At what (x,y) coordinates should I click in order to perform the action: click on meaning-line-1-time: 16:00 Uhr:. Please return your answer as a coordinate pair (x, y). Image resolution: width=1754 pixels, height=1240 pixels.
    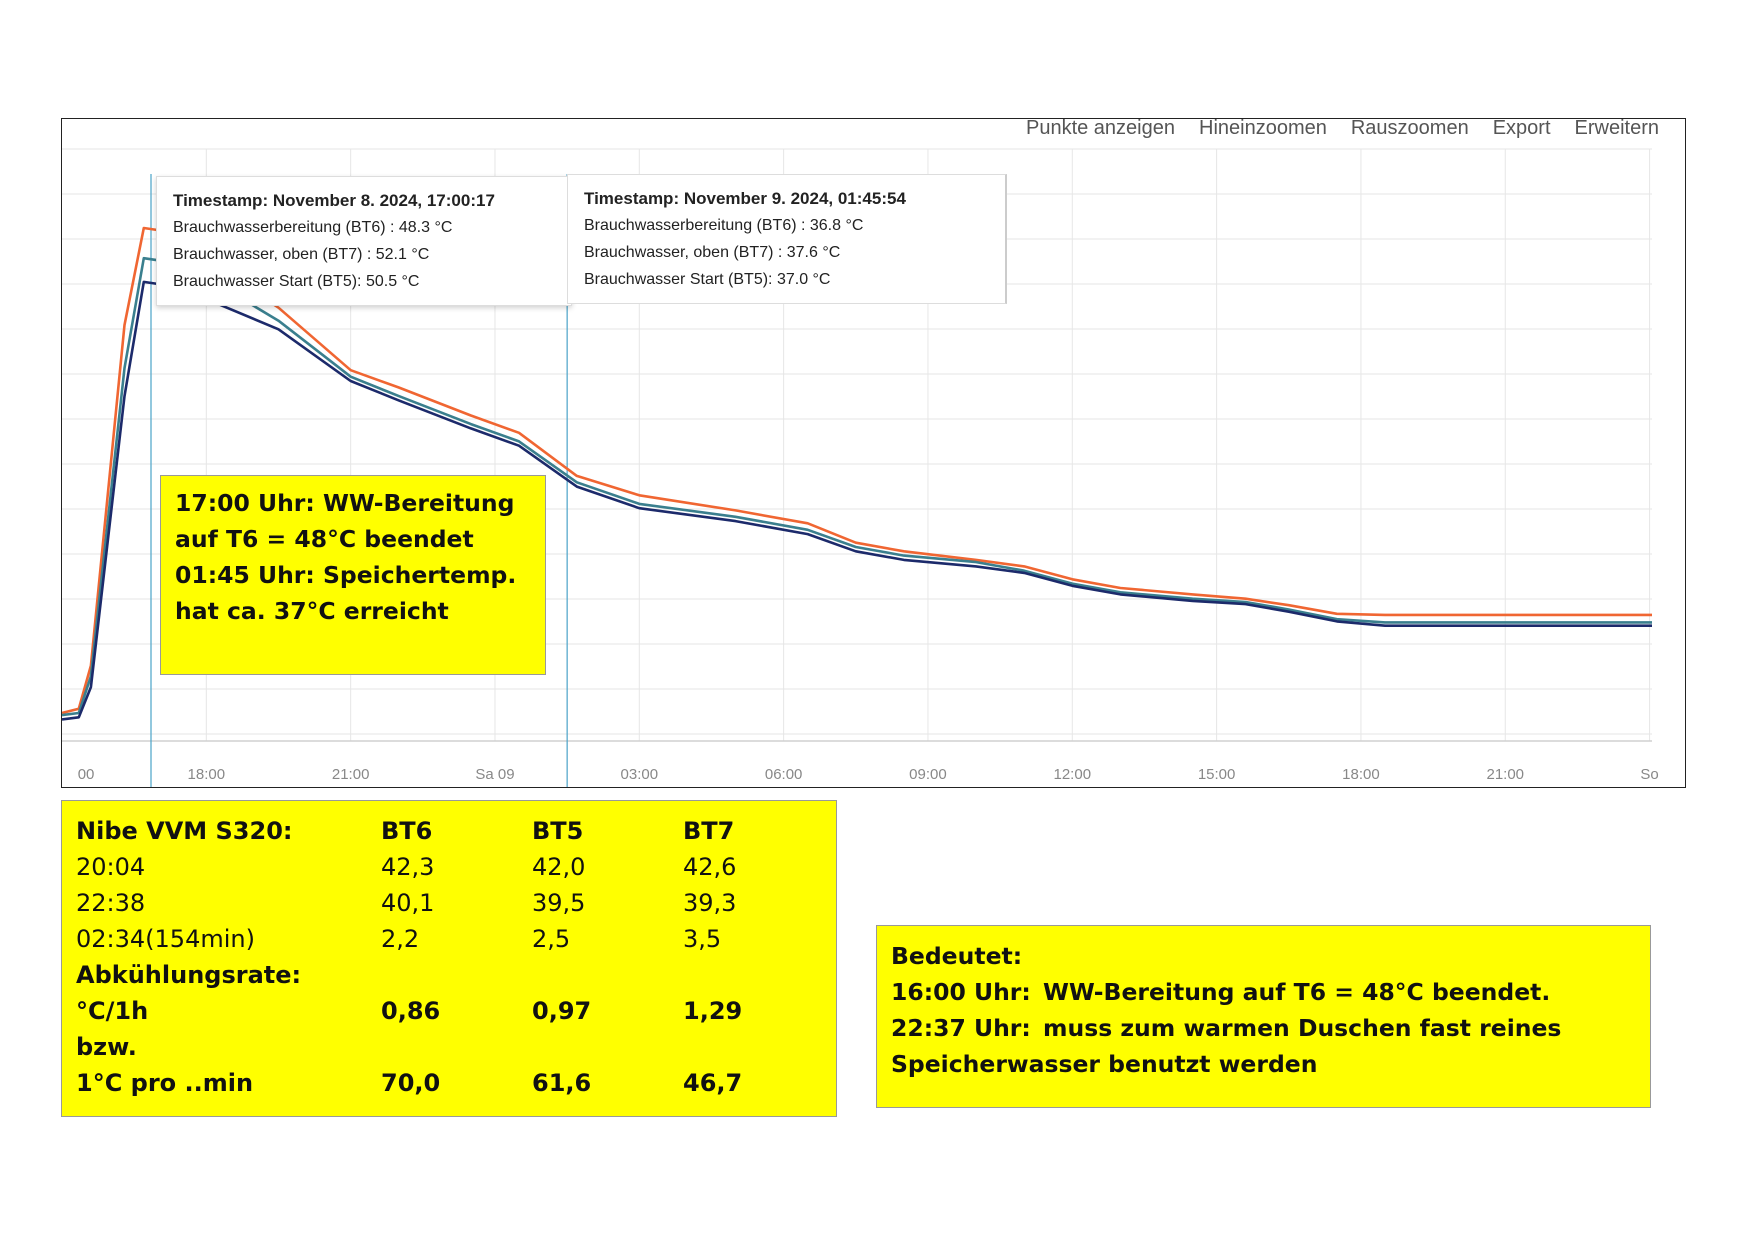
    Looking at the image, I should click on (961, 992).